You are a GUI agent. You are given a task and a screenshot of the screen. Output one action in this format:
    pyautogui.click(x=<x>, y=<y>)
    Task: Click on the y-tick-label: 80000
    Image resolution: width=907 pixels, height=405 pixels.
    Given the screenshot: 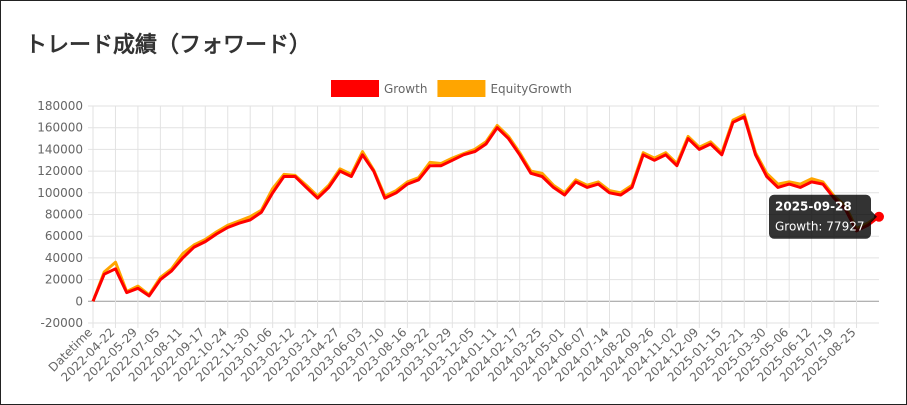 What is the action you would take?
    pyautogui.click(x=64, y=215)
    